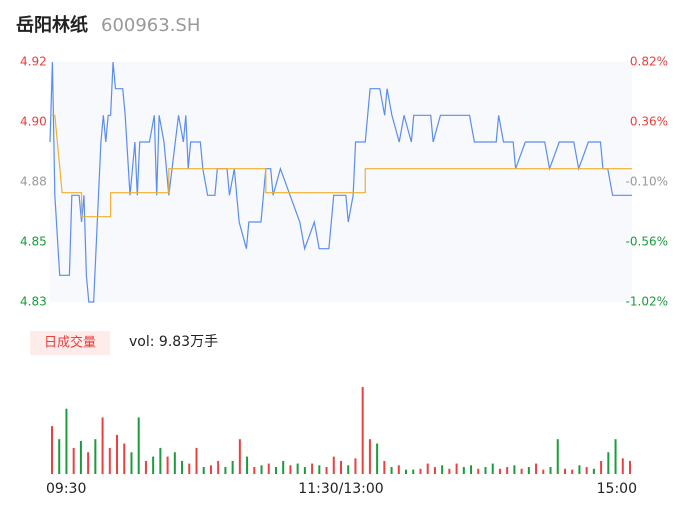 The height and width of the screenshot is (524, 686). Describe the element at coordinates (33, 182) in the screenshot. I see `y-tick-label: 4.88` at that location.